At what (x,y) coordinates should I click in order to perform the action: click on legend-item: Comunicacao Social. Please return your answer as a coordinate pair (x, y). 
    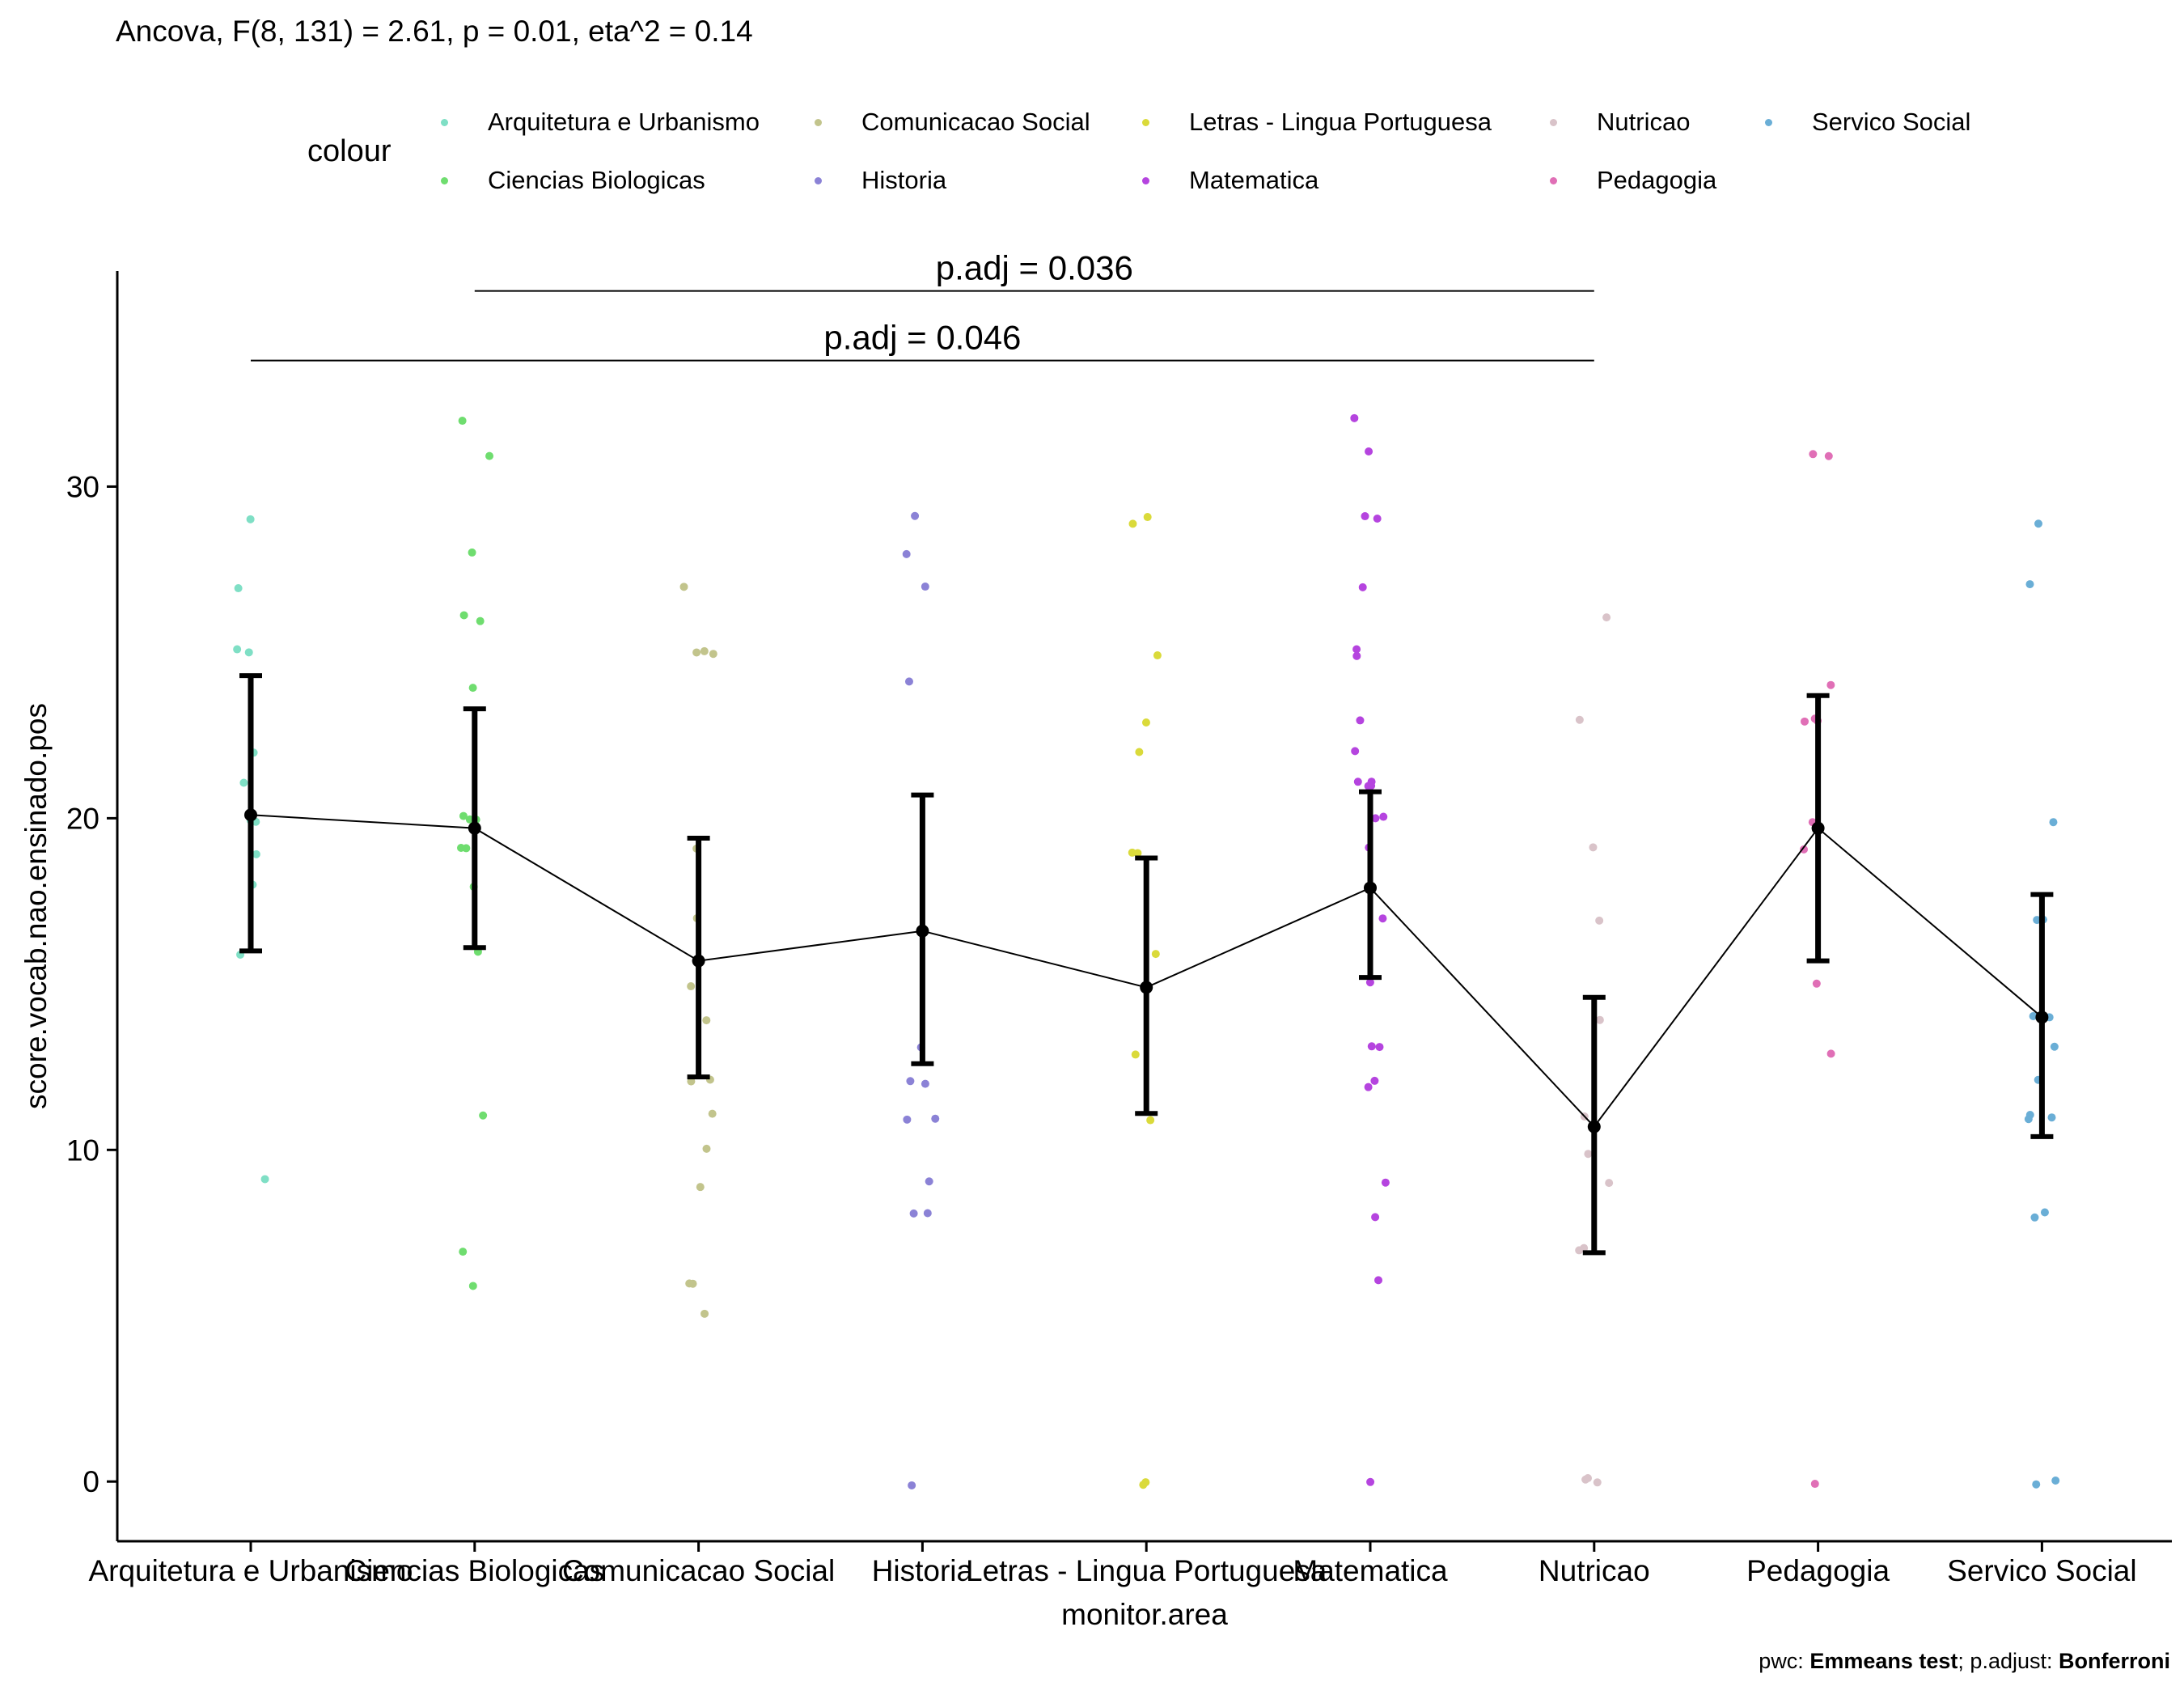
    Looking at the image, I should click on (952, 122).